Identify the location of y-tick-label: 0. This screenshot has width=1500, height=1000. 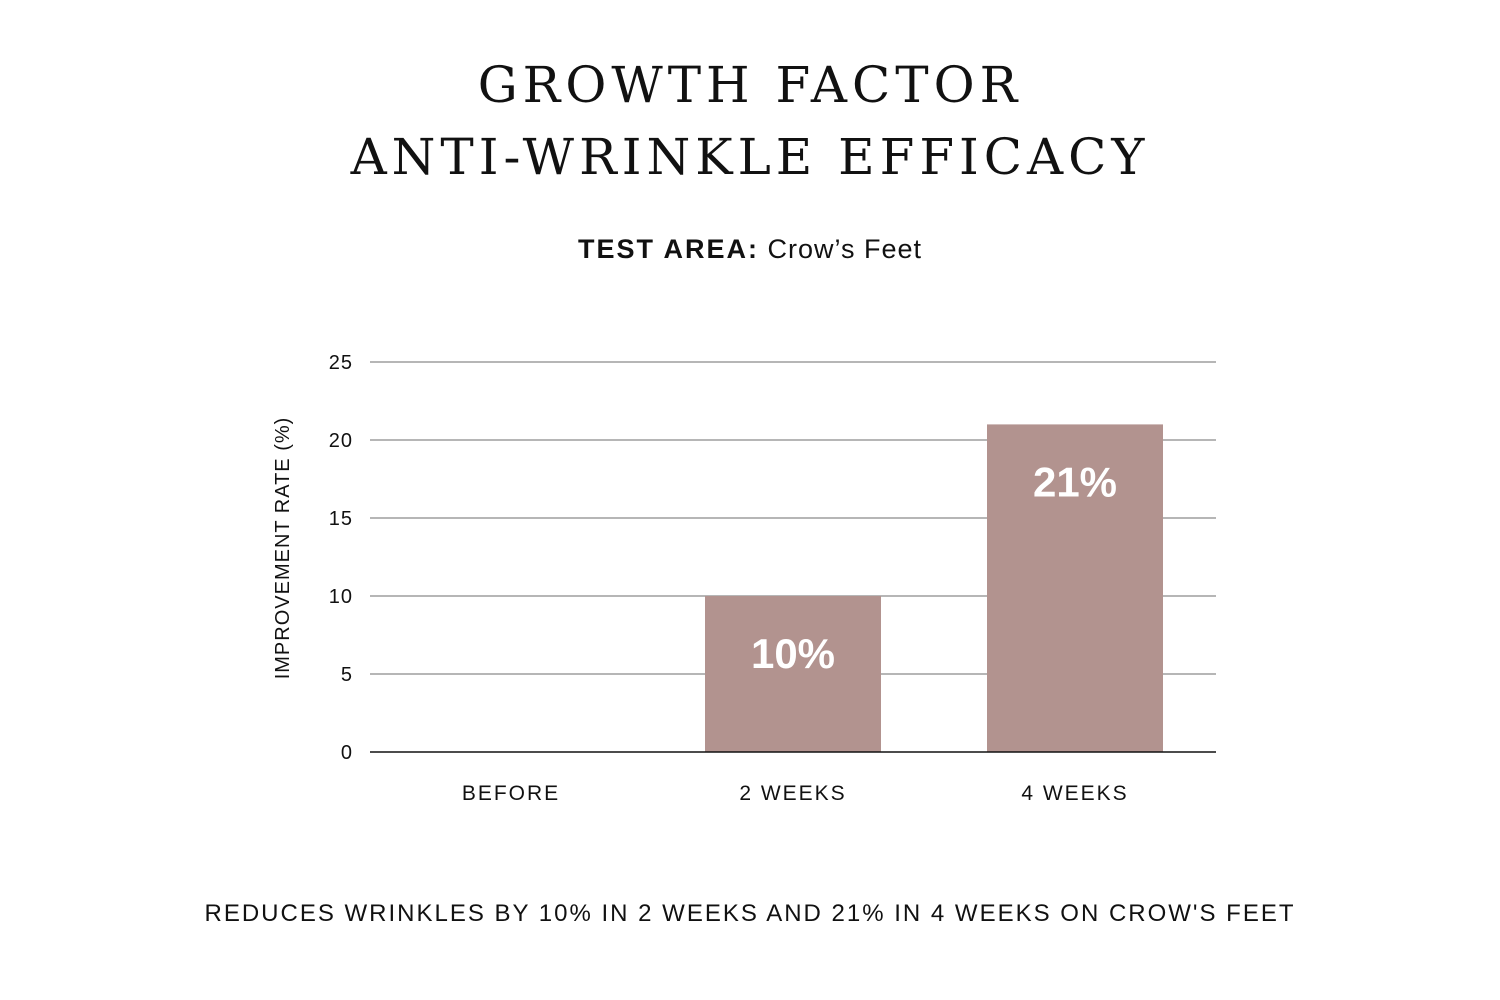
(347, 753).